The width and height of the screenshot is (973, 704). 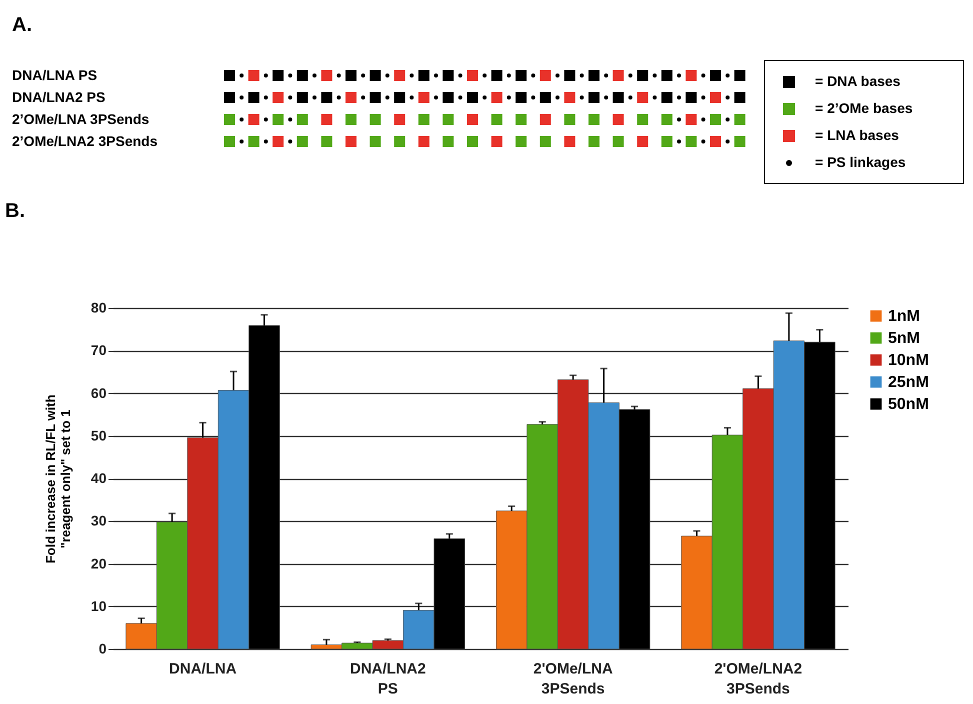 What do you see at coordinates (908, 360) in the screenshot?
I see `legend-label: 10nM` at bounding box center [908, 360].